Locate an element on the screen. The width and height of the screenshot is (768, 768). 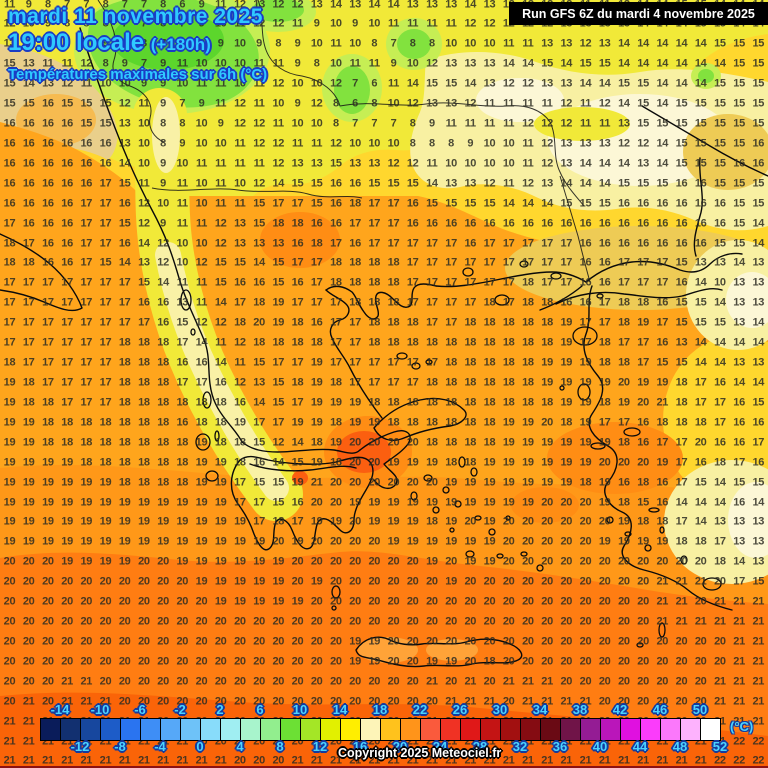
legend-tick-label: 4 is located at coordinates (240, 746).